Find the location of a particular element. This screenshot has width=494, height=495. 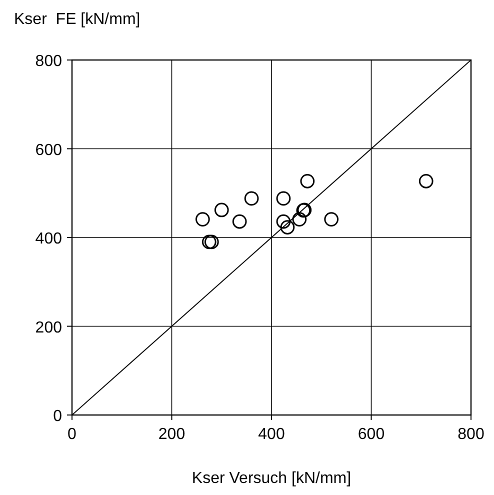

x-tick-label: 200 is located at coordinates (172, 434).